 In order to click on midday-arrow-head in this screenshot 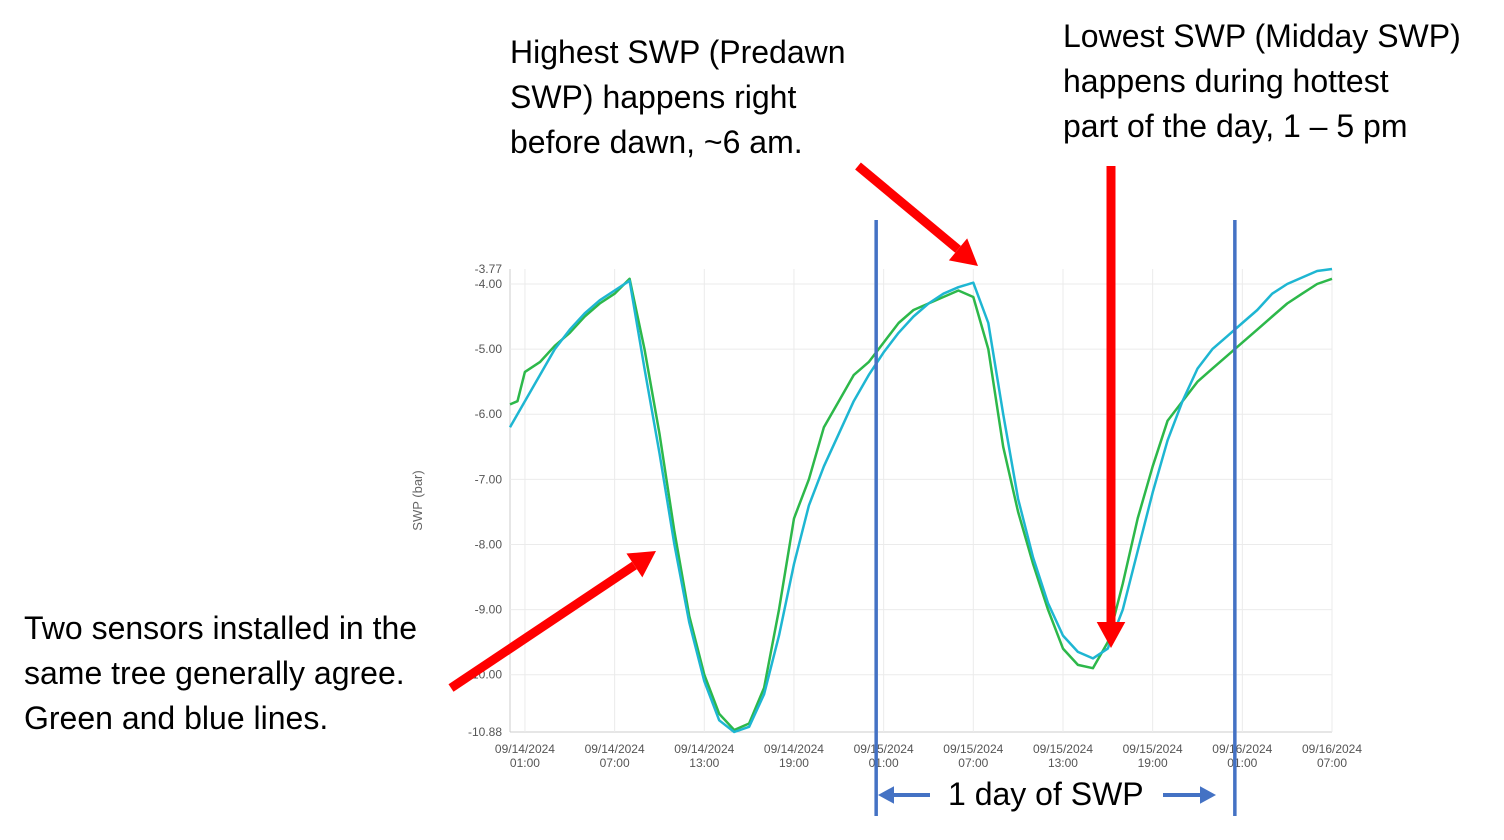, I will do `click(1111, 635)`.